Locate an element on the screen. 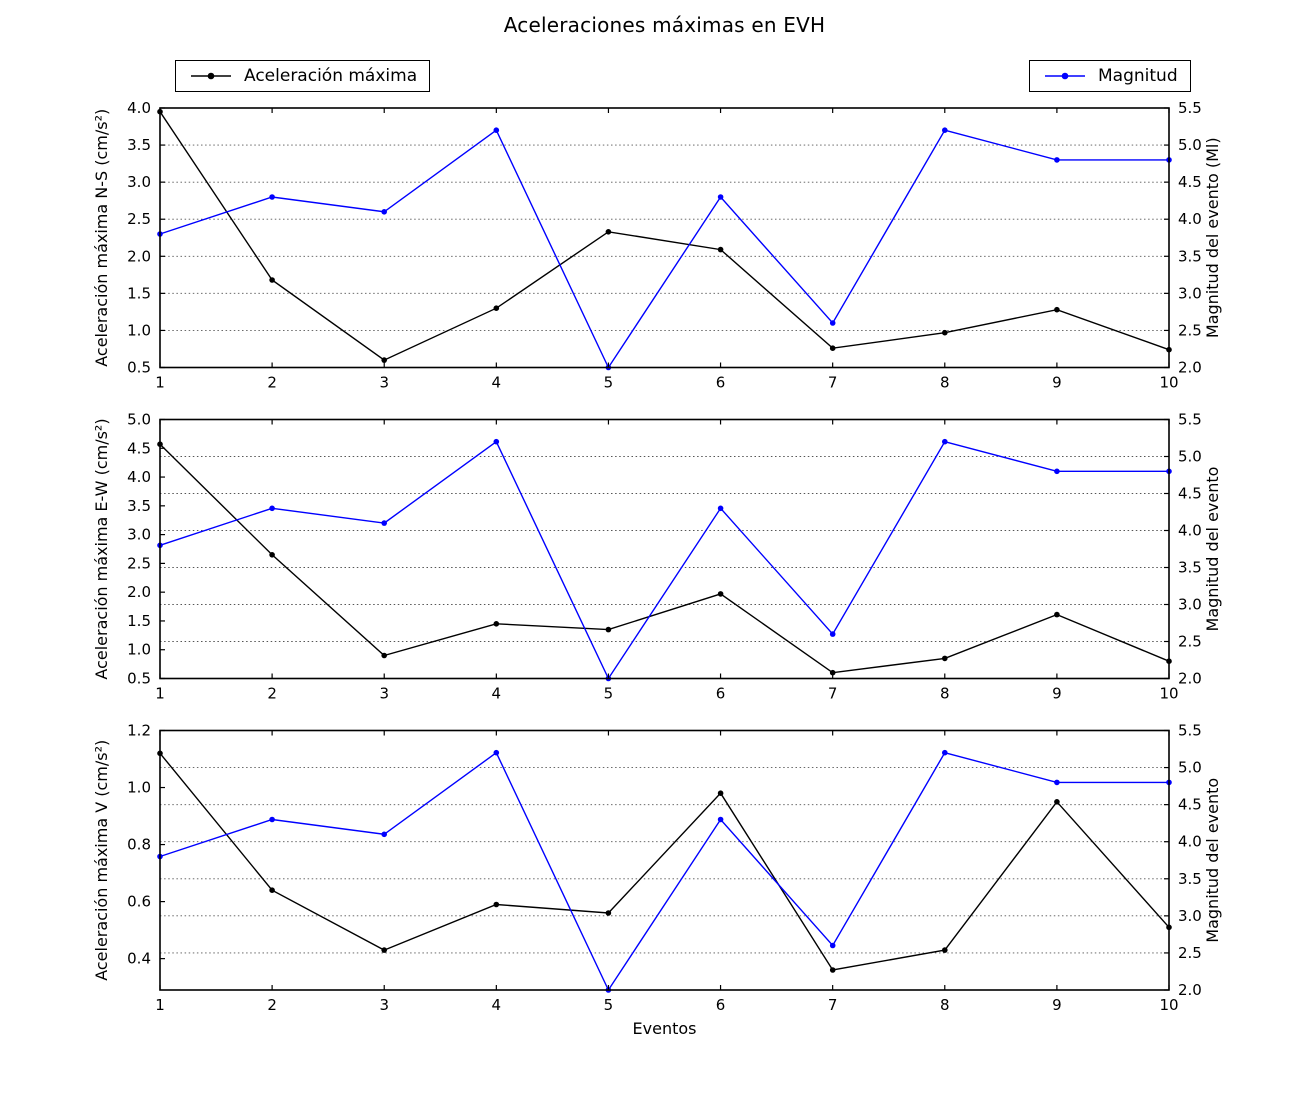 This screenshot has height=1100, width=1300. x-tick-label: 6 is located at coordinates (721, 383).